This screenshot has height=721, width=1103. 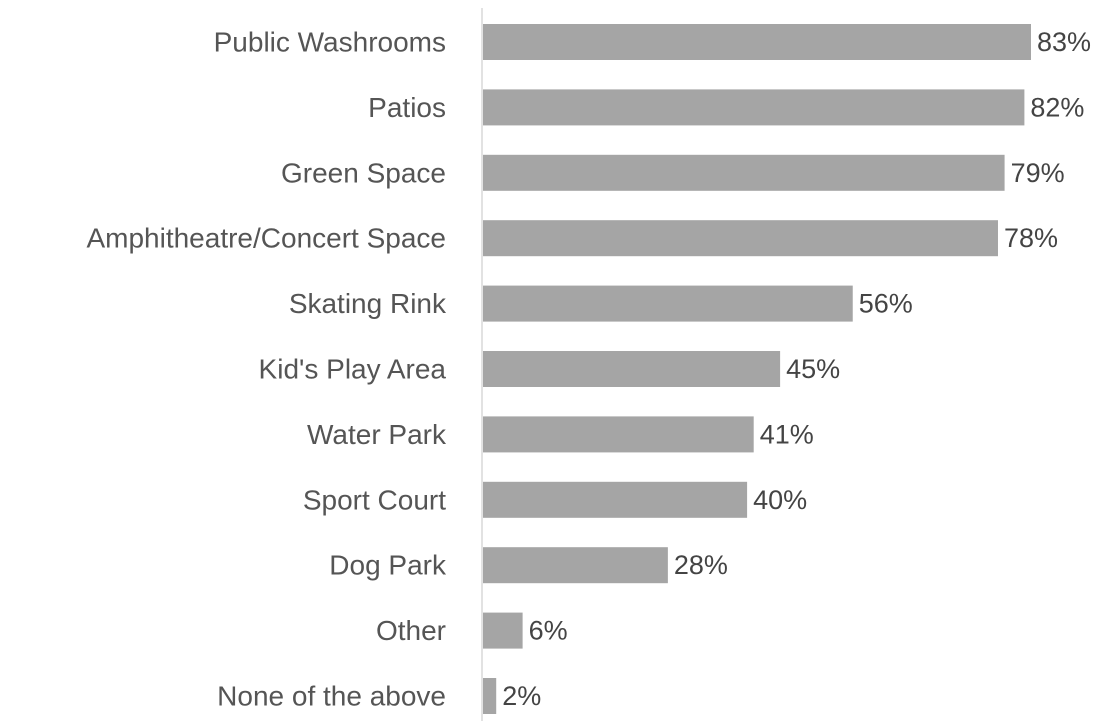 What do you see at coordinates (1038, 173) in the screenshot?
I see `value-label: 79%` at bounding box center [1038, 173].